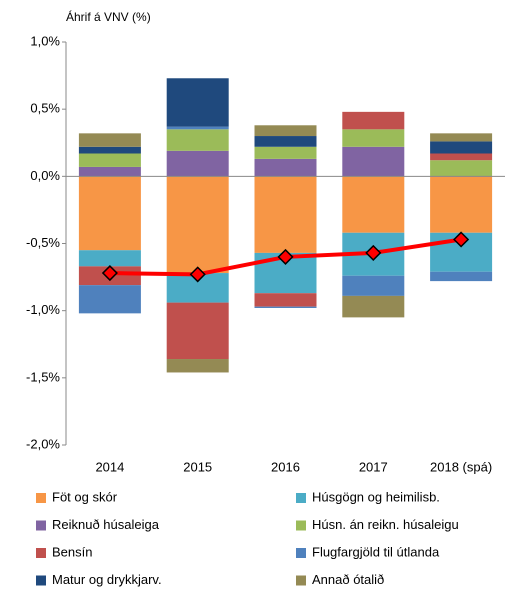 The width and height of the screenshot is (517, 595). What do you see at coordinates (373, 466) in the screenshot?
I see `x-tick-label: 2017` at bounding box center [373, 466].